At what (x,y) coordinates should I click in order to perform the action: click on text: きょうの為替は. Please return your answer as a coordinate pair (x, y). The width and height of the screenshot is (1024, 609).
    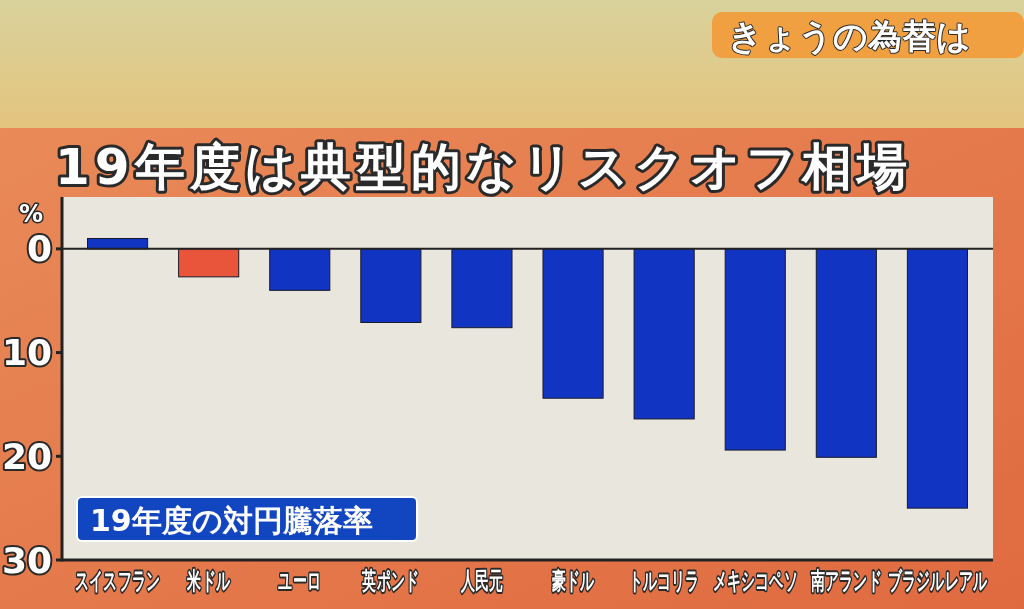
    Looking at the image, I should click on (849, 36).